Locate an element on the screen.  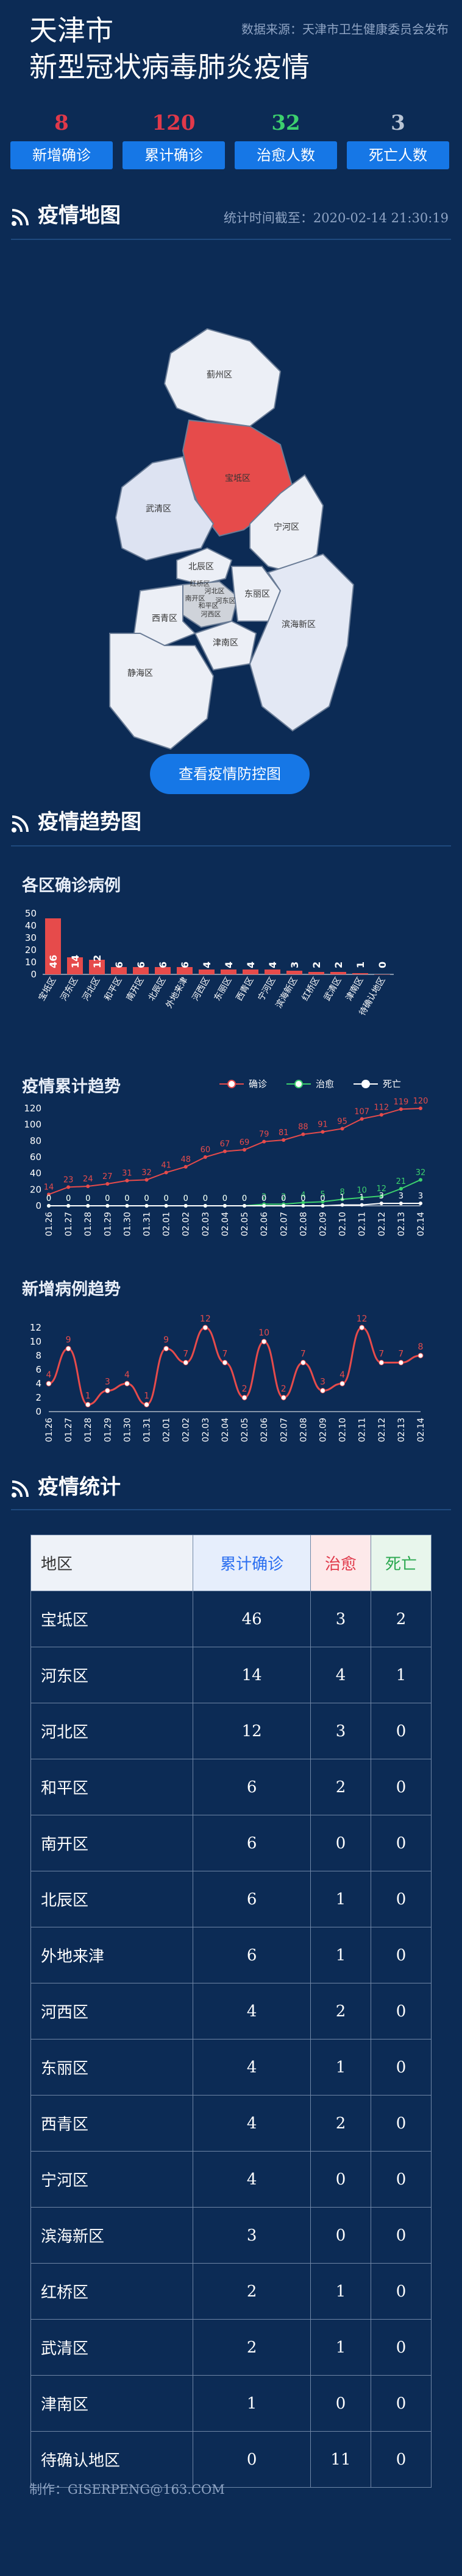
map-label-xiqing: 西青区 is located at coordinates (164, 618).